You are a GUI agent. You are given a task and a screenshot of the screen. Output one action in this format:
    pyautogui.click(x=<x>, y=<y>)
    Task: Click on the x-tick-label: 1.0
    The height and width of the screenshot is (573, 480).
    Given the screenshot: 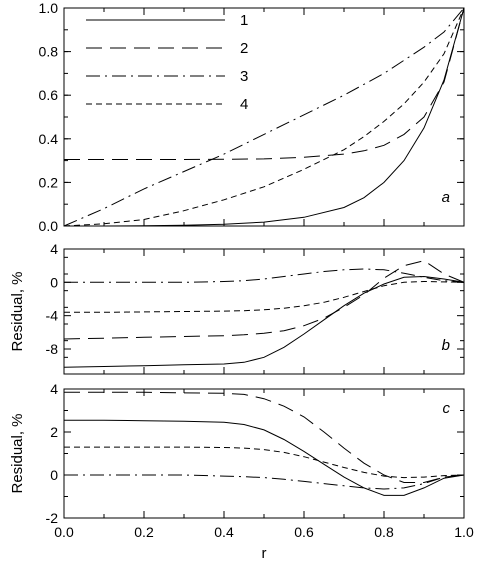 What is the action you would take?
    pyautogui.click(x=464, y=532)
    